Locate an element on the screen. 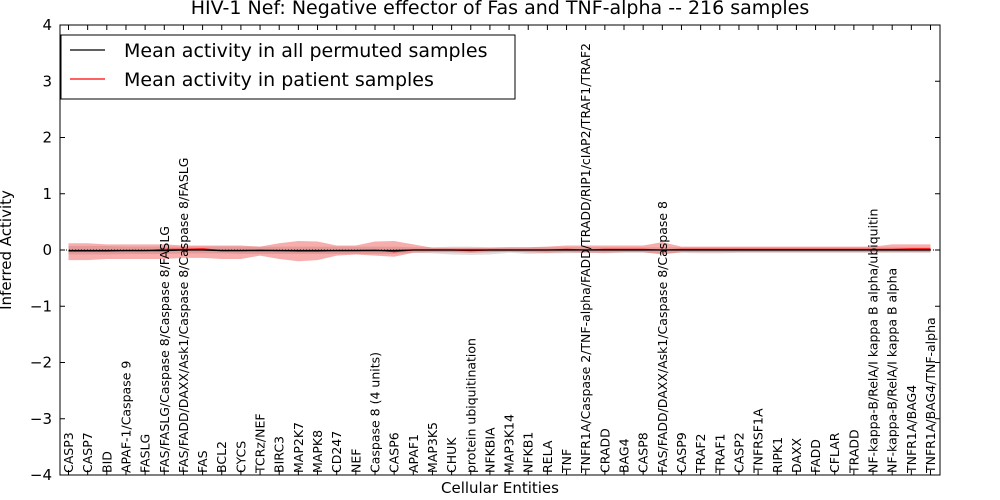 The image size is (1000, 500). legend-label-patient: Mean activity in patient samples is located at coordinates (279, 80).